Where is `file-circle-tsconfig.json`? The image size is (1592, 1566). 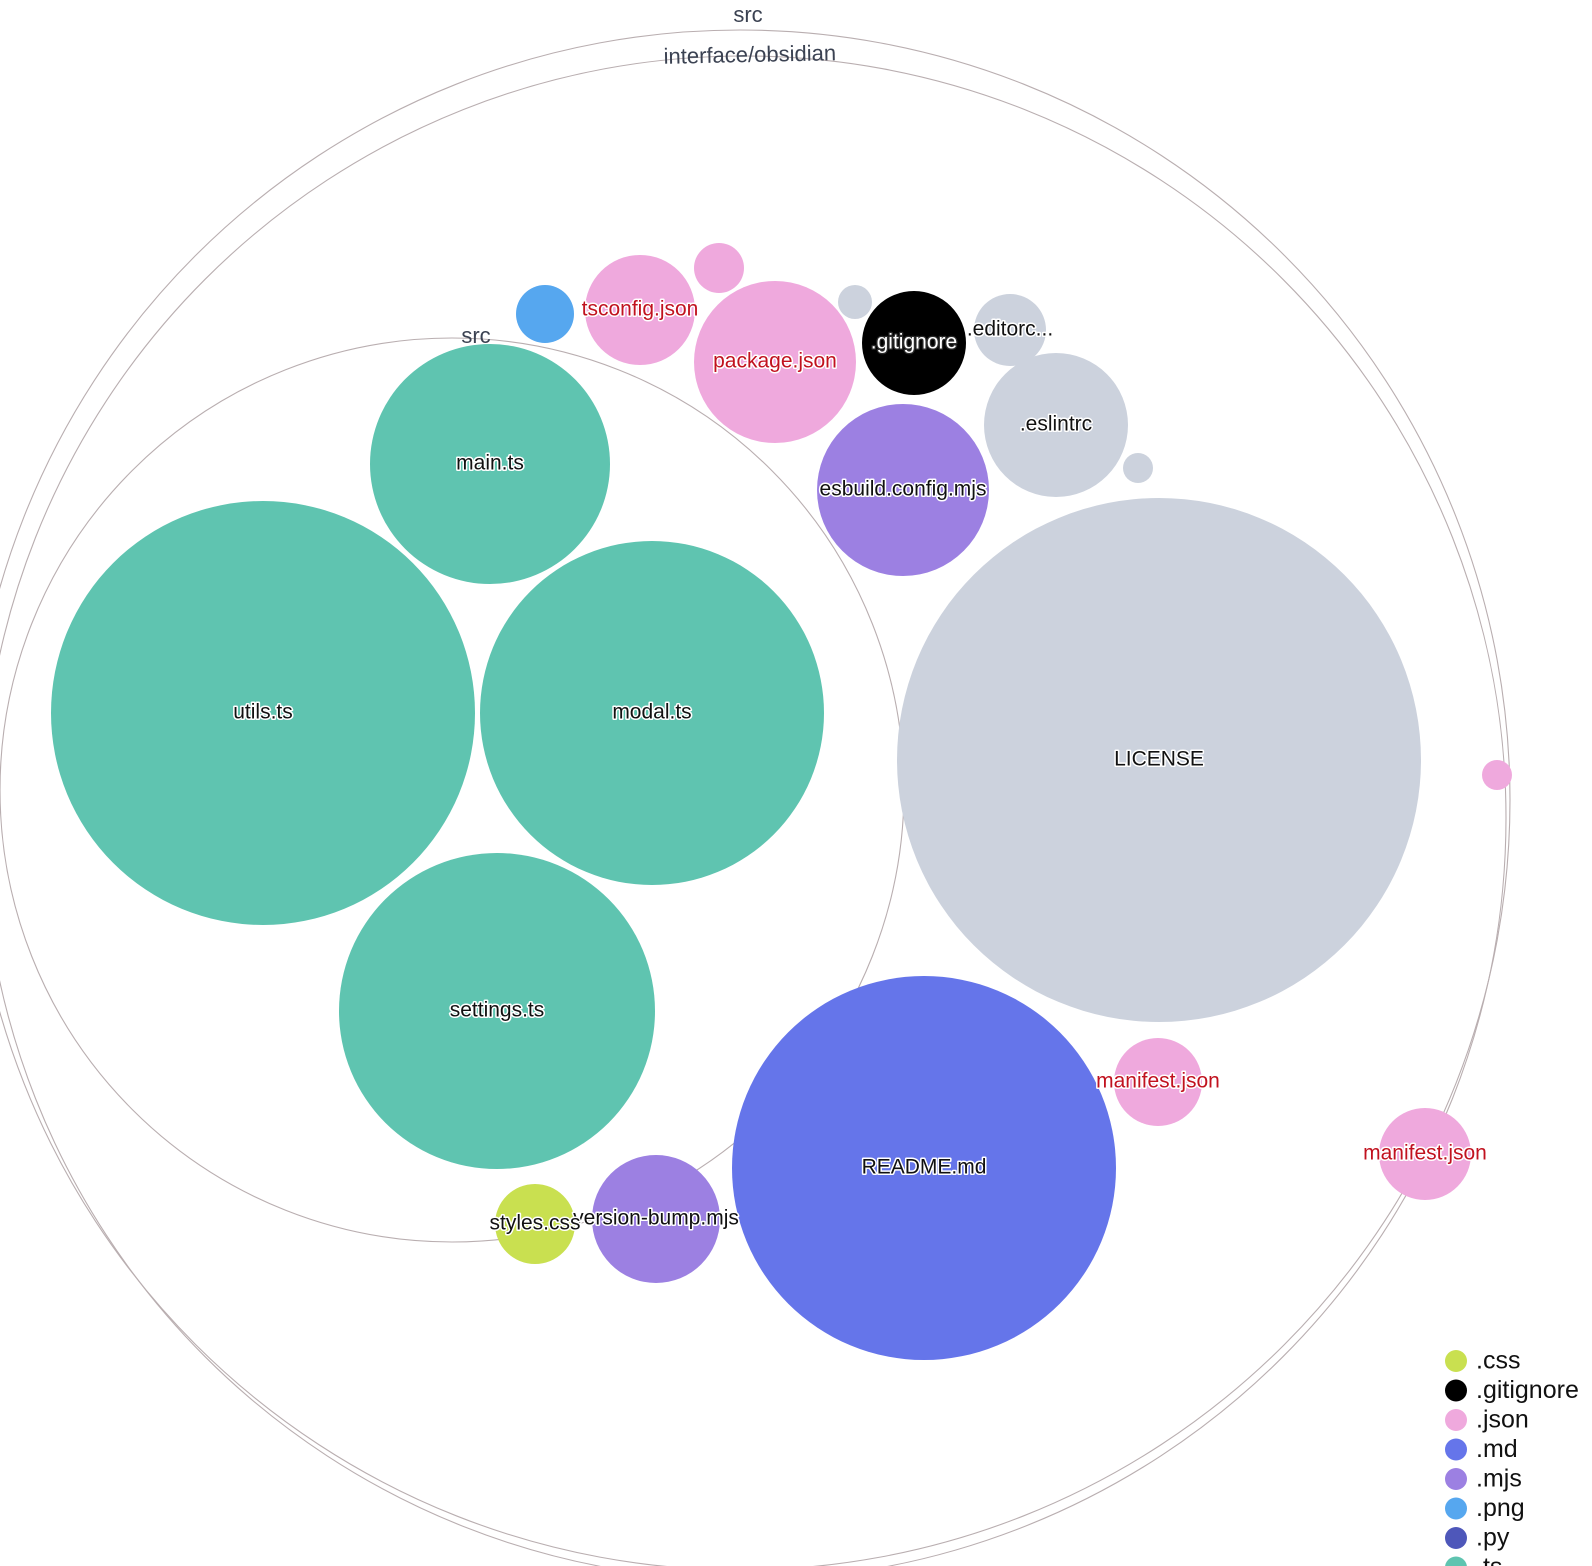
file-circle-tsconfig.json is located at coordinates (640, 310).